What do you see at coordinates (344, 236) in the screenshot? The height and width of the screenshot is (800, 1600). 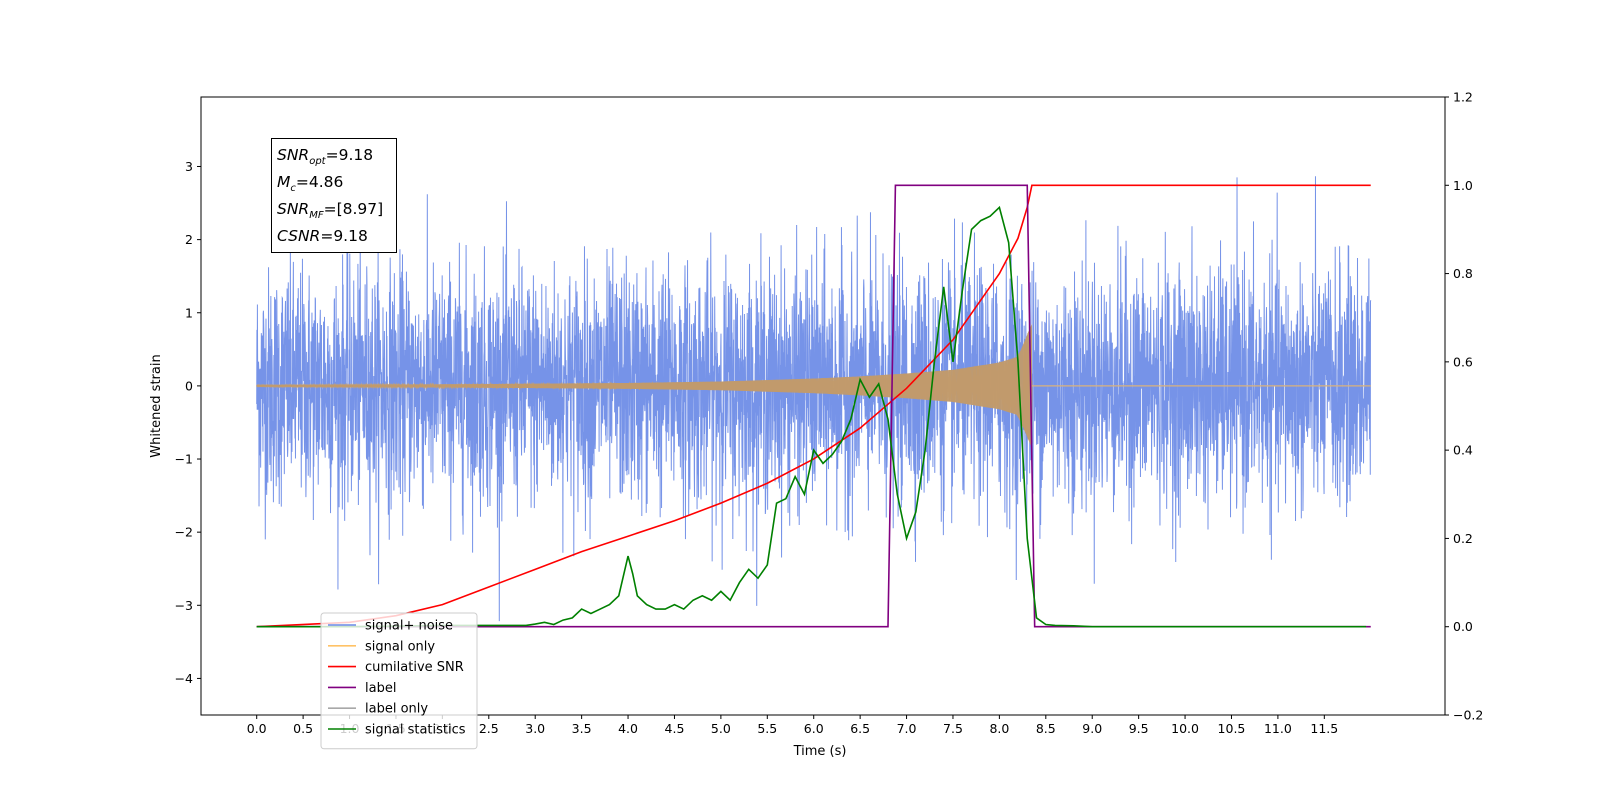 I see `csnr-value: =9.18` at bounding box center [344, 236].